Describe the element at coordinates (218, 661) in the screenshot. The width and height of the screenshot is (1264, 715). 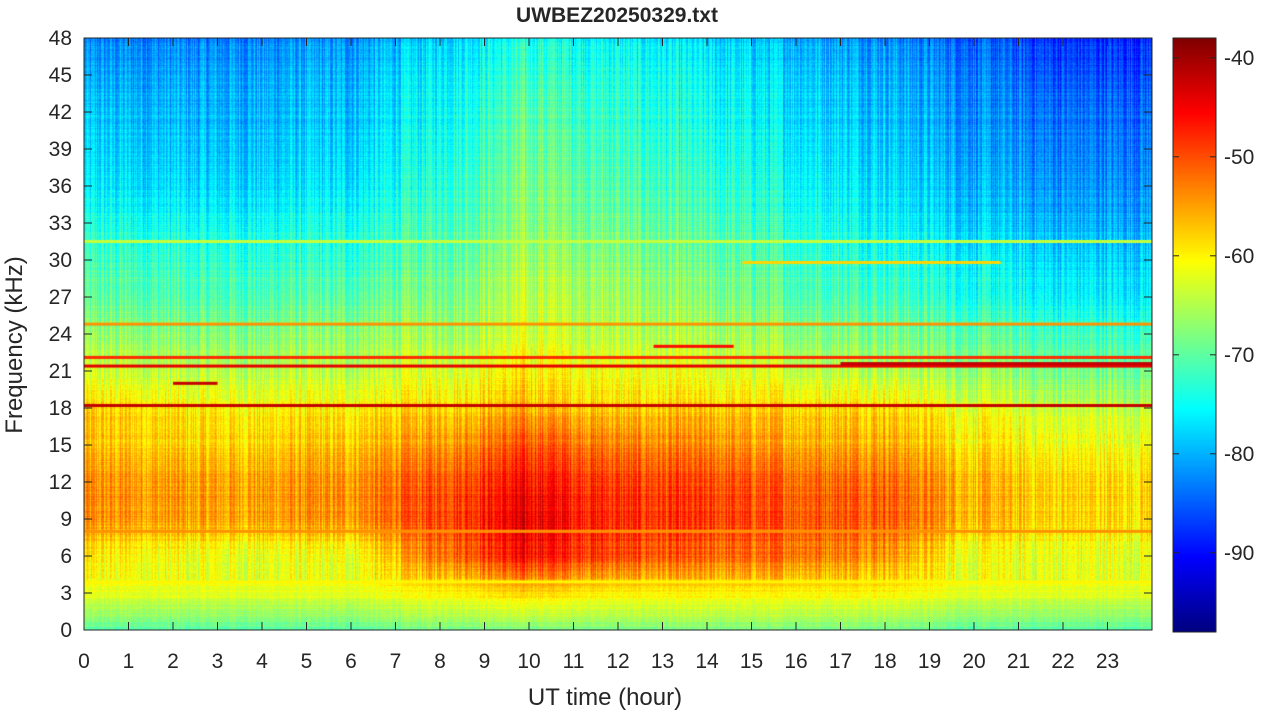
I see `x-tick-label: 3` at that location.